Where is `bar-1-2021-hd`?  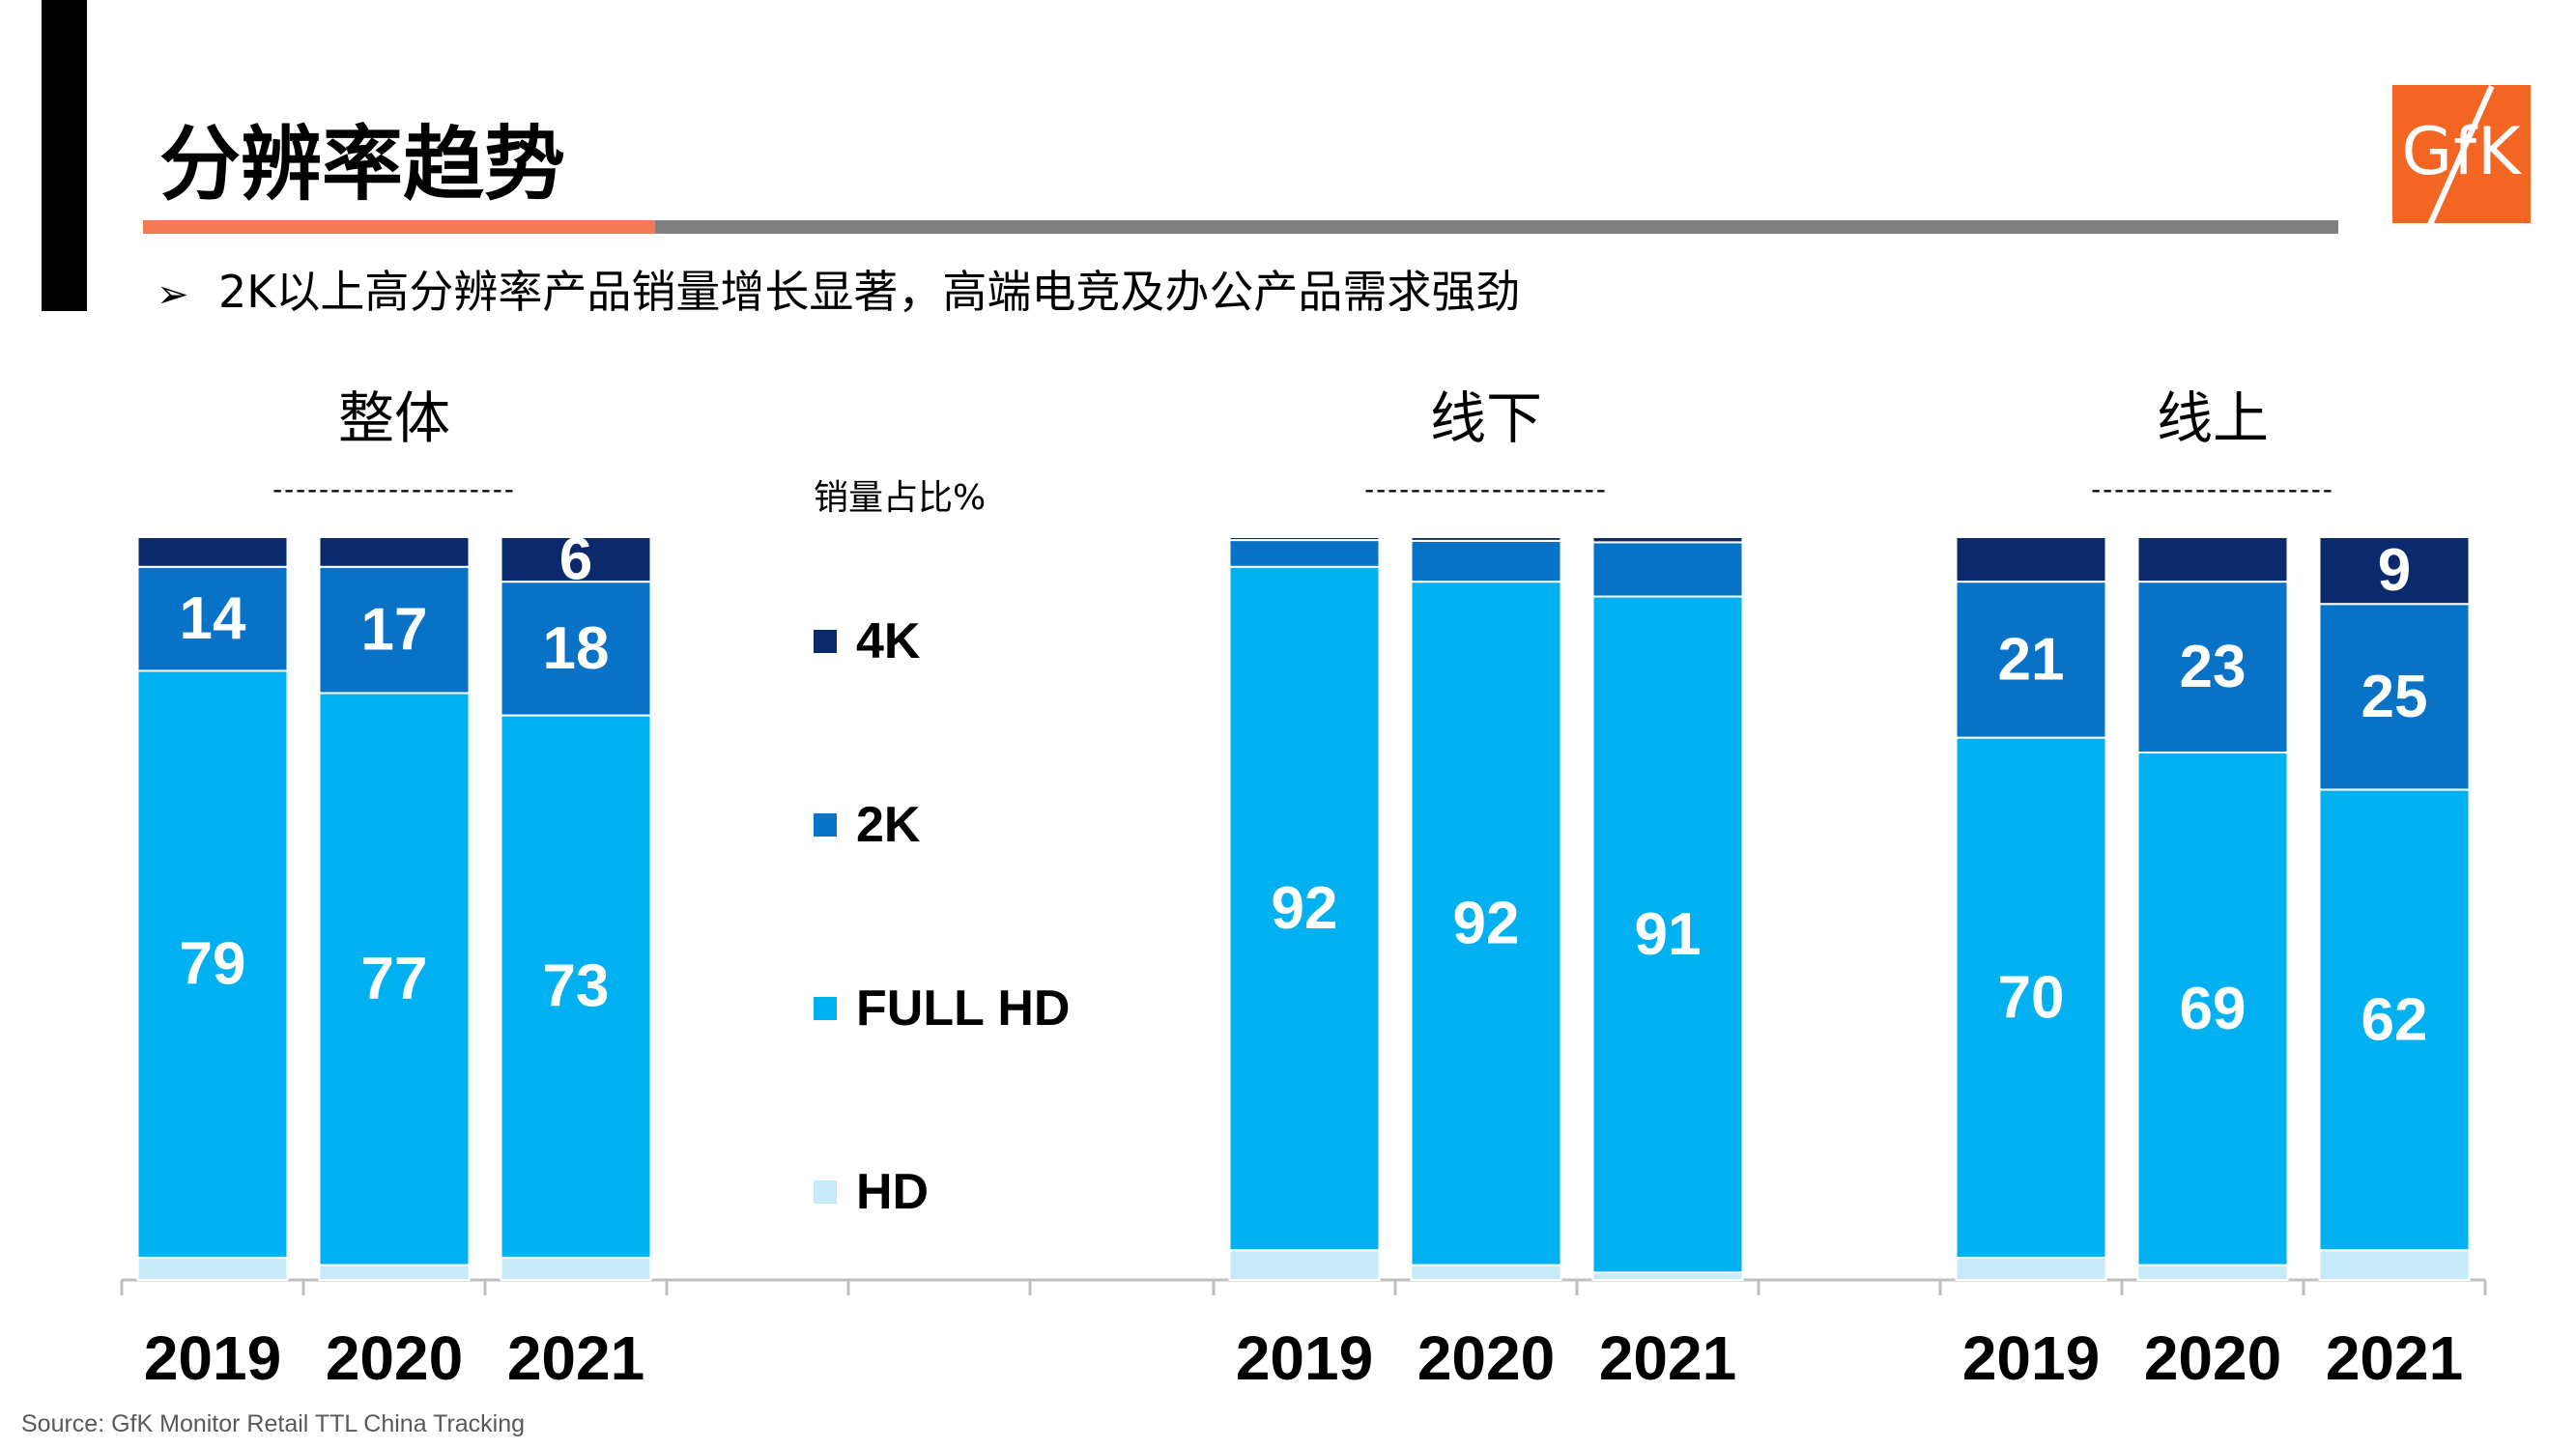
bar-1-2021-hd is located at coordinates (1668, 1276).